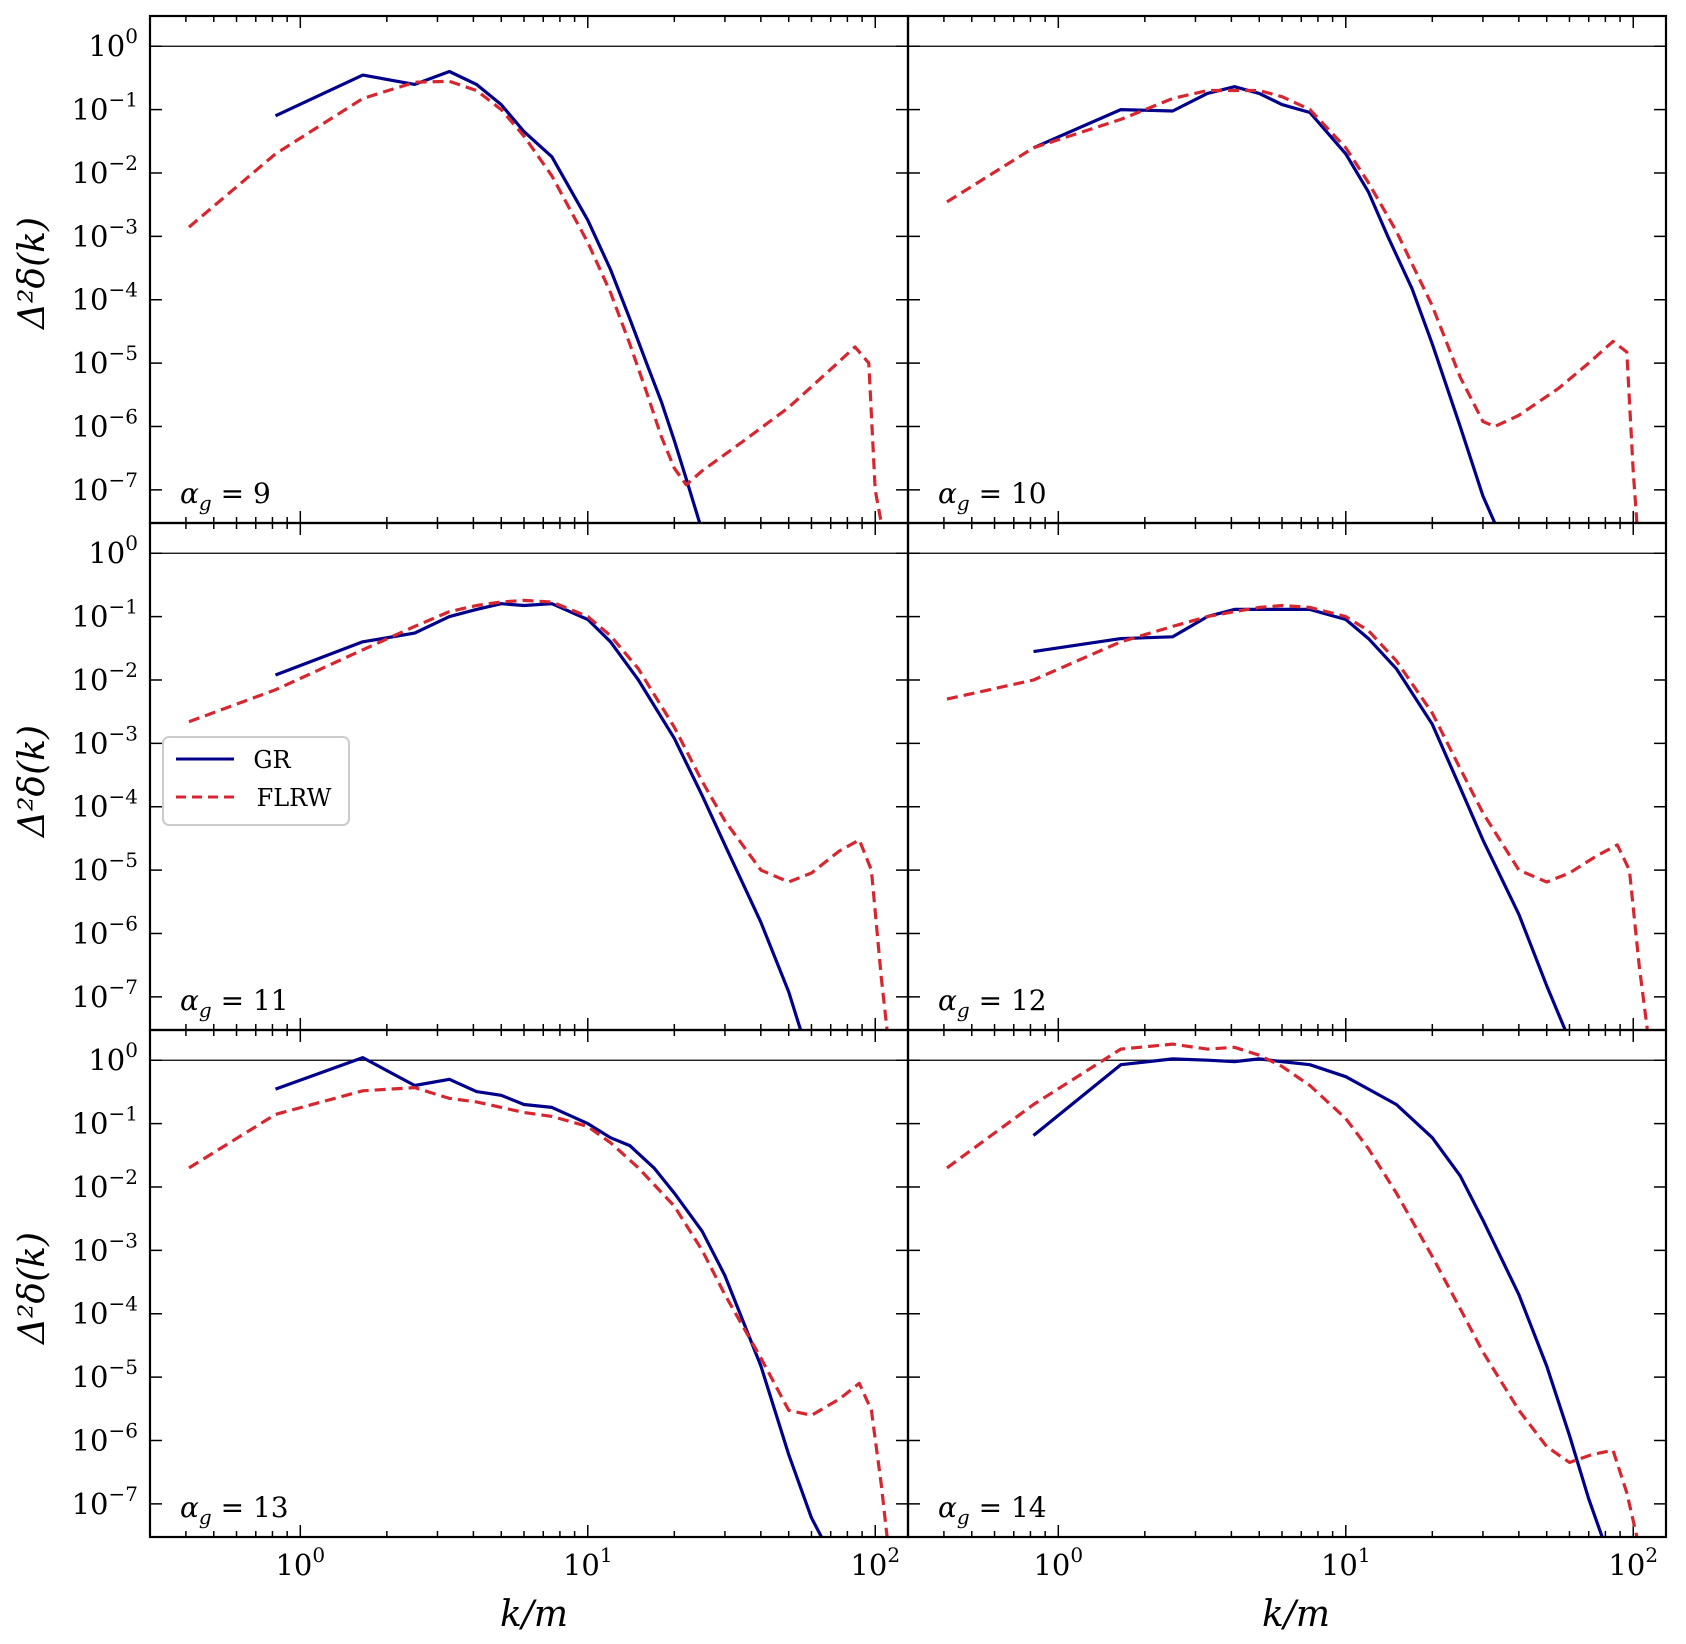 The height and width of the screenshot is (1644, 1686). I want to click on panel-annotation: αg = 11, so click(234, 1003).